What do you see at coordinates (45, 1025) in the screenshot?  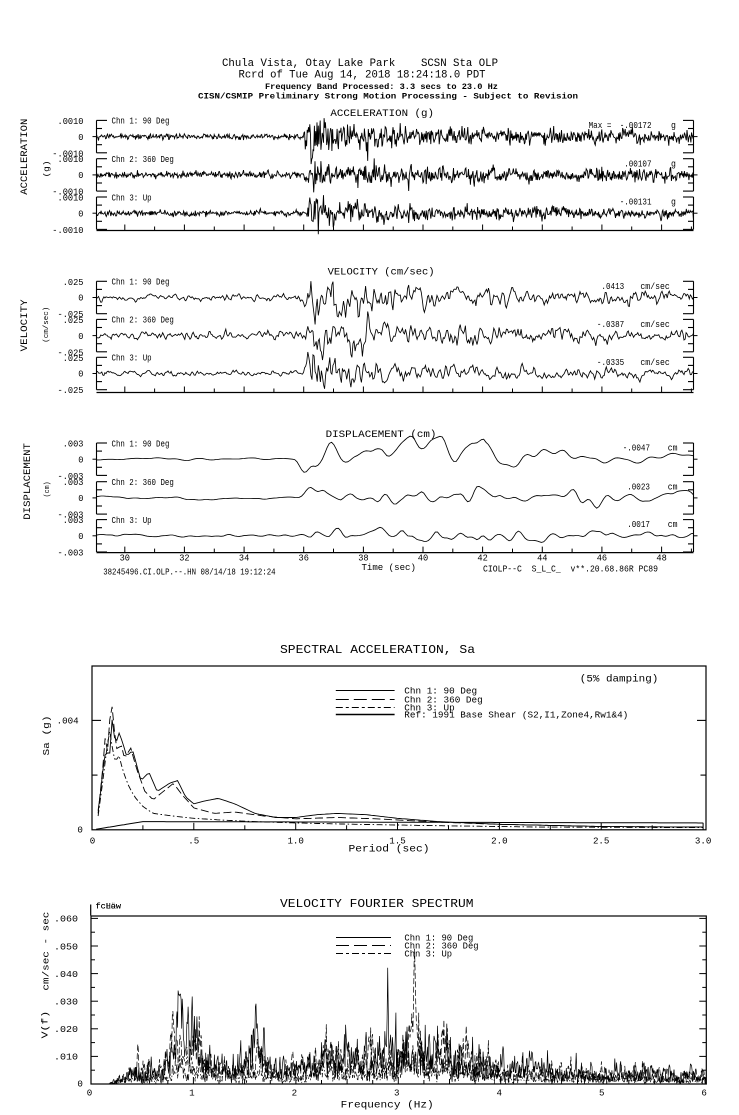 I see `svg-text: V(f)` at bounding box center [45, 1025].